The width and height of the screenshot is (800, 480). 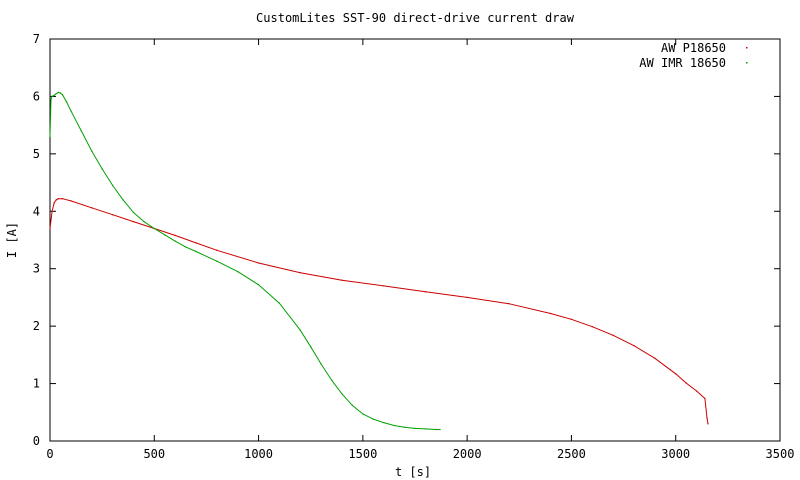 What do you see at coordinates (36, 441) in the screenshot?
I see `y-tick-label: 0` at bounding box center [36, 441].